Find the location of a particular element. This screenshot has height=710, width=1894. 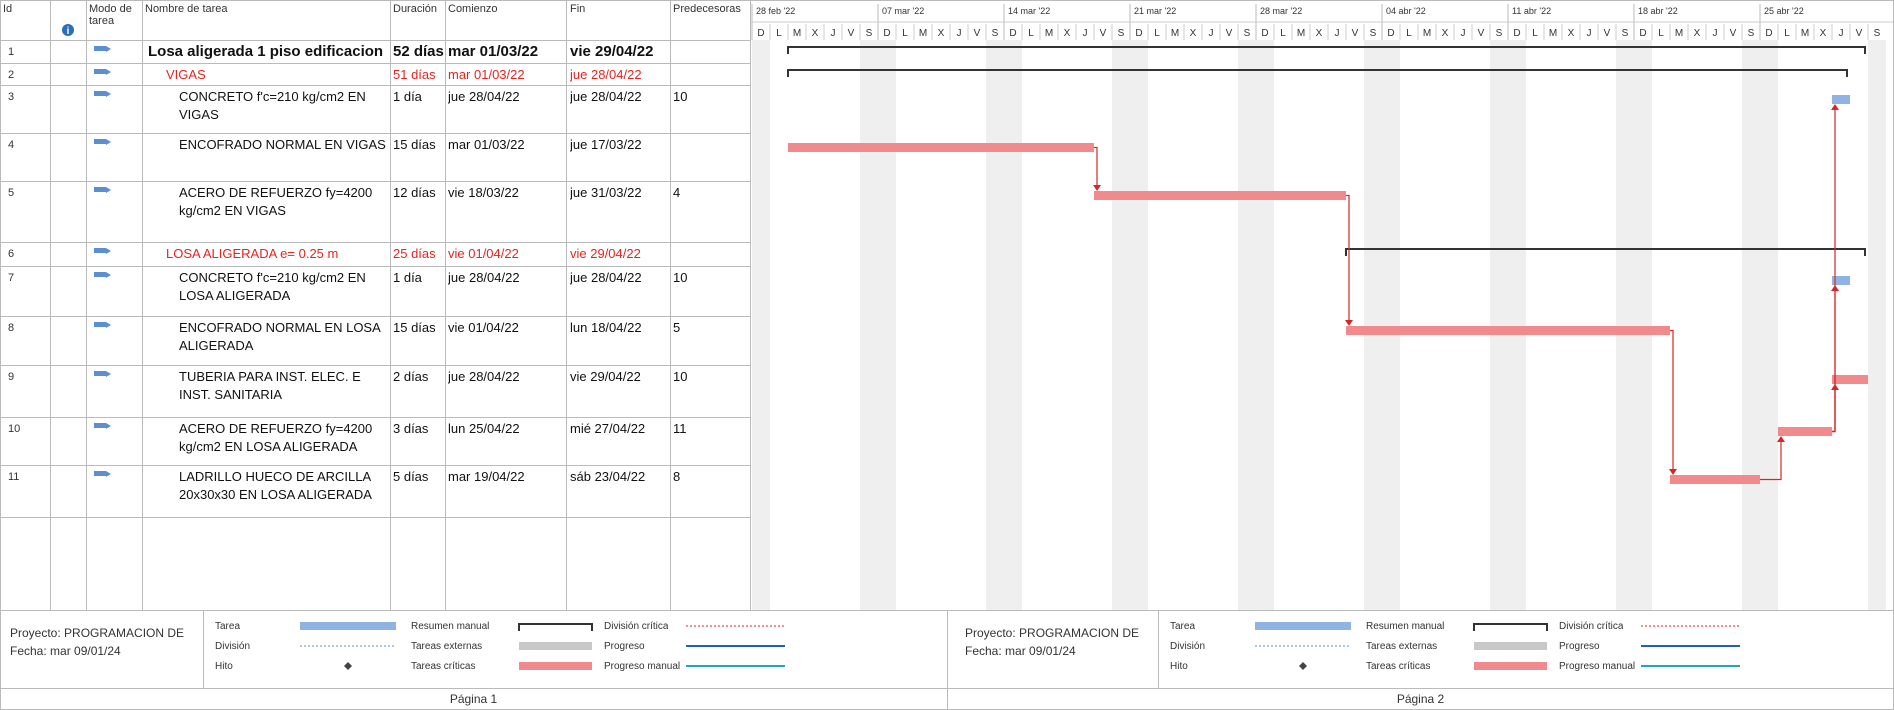

task-name: VIGAS is located at coordinates (186, 74).